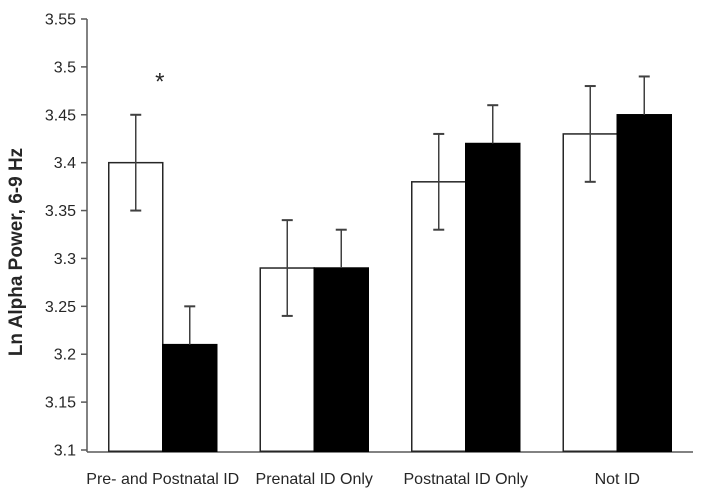 This screenshot has height=497, width=704. Describe the element at coordinates (65, 451) in the screenshot. I see `y-tick-label: 3.1` at that location.